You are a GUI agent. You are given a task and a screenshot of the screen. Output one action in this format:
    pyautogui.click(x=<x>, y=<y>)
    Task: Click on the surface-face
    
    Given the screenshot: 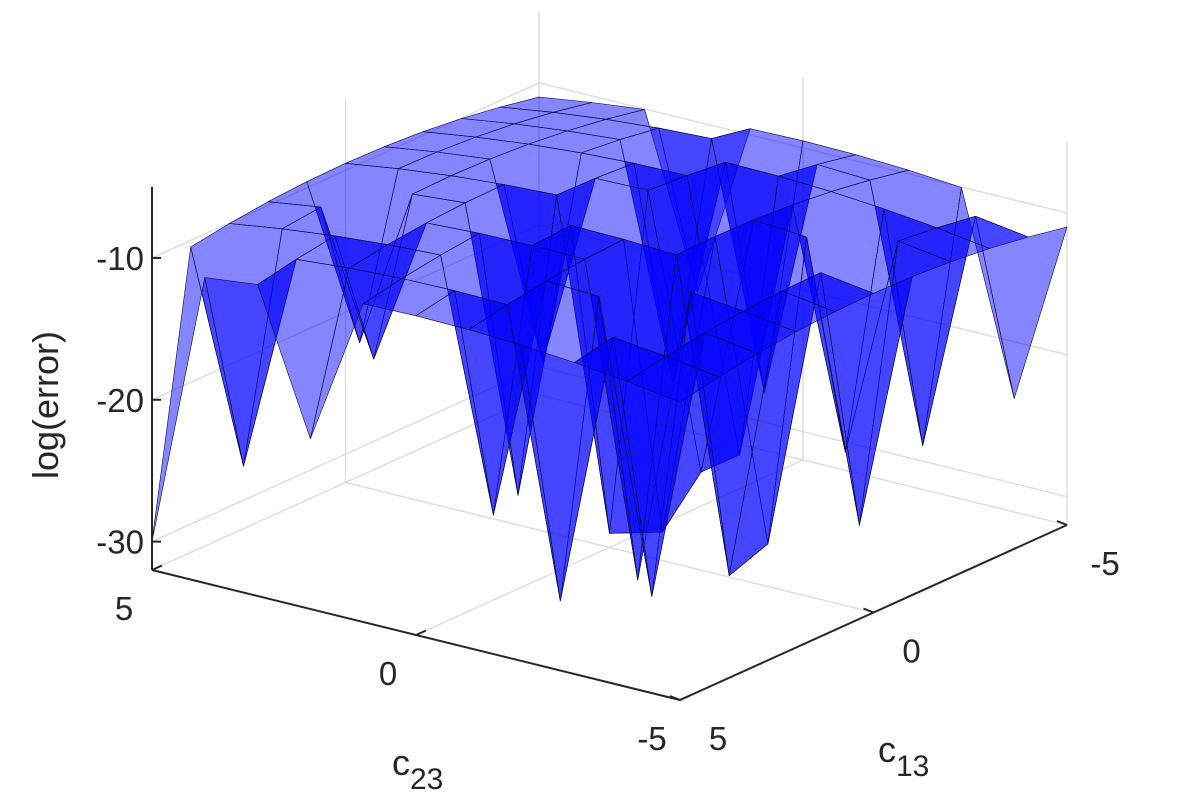 What is the action you would take?
    pyautogui.click(x=673, y=379)
    